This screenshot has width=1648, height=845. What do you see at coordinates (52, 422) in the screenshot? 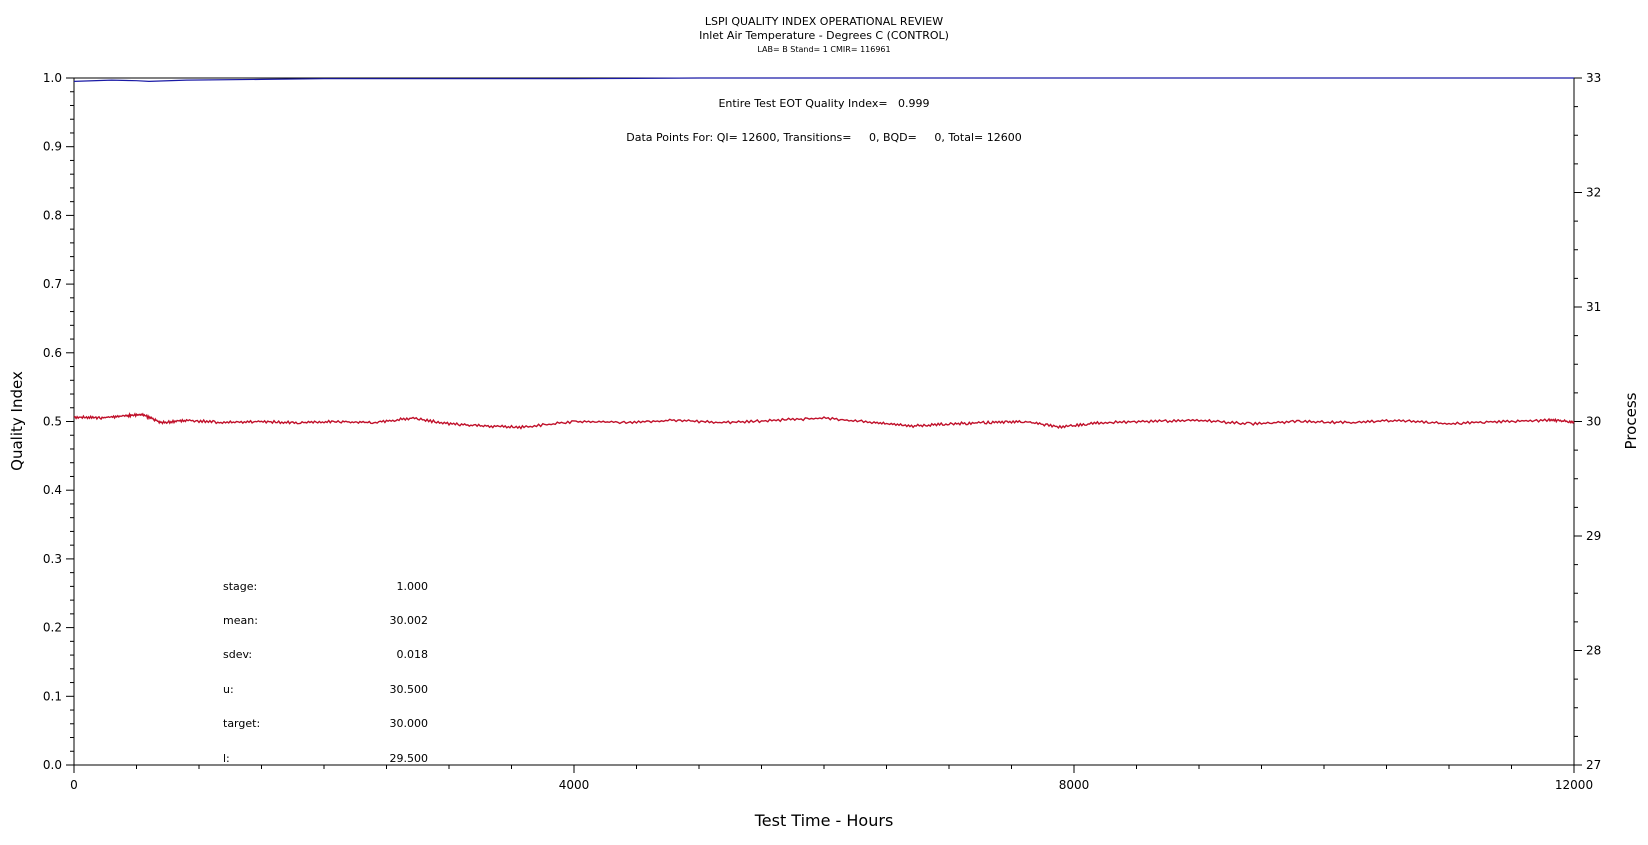
I see `y-left-tick-label: 0.5` at bounding box center [52, 422].